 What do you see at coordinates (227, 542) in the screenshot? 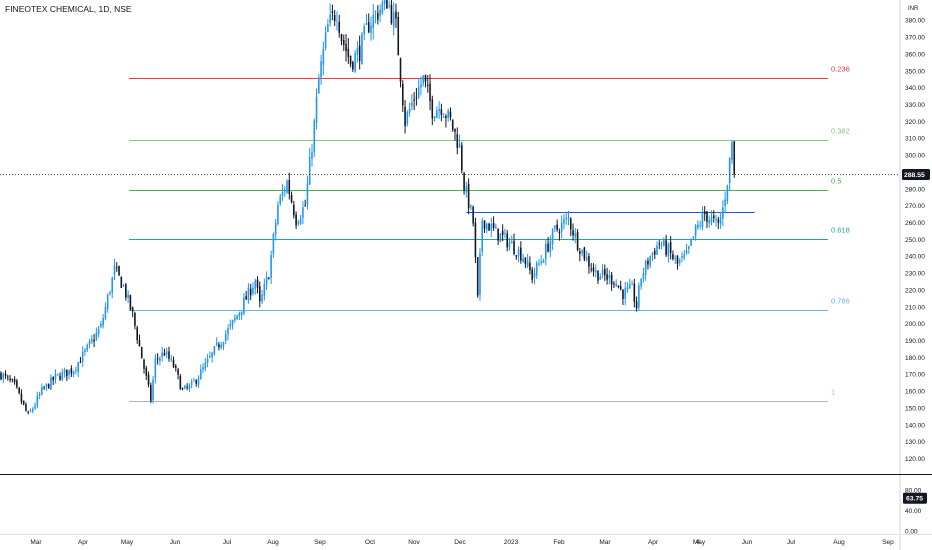
I see `time-axis-label: Jul` at bounding box center [227, 542].